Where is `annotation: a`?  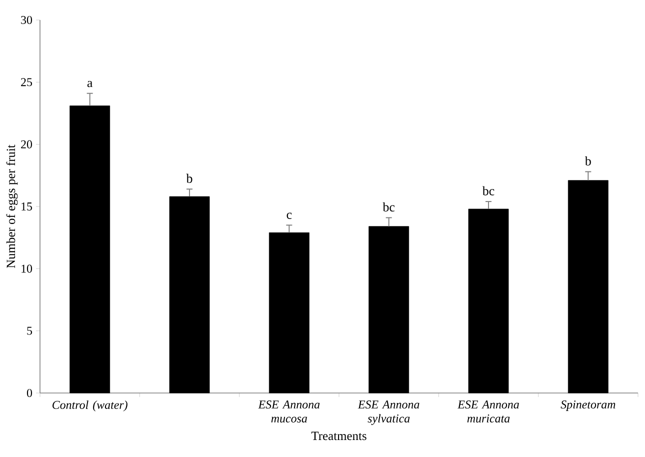 annotation: a is located at coordinates (90, 84).